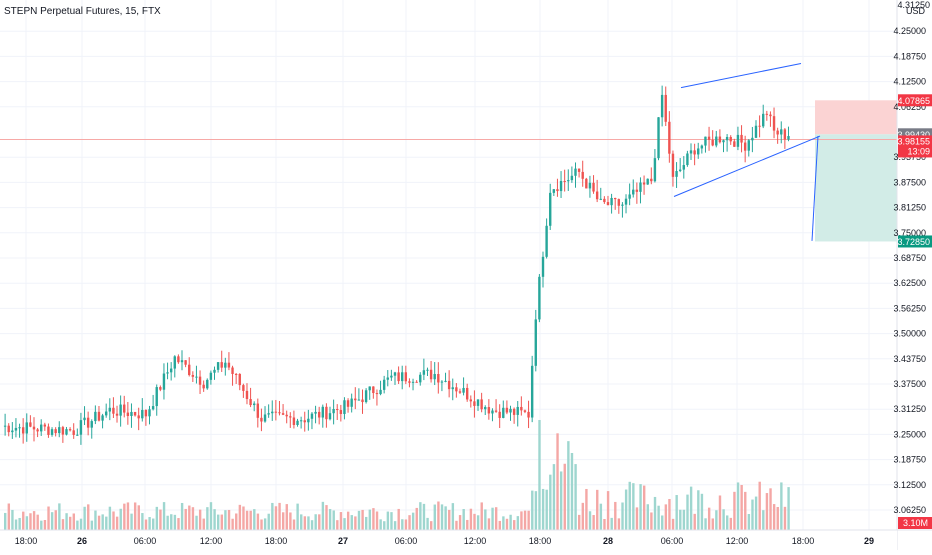 This screenshot has height=555, width=932. What do you see at coordinates (856, 117) in the screenshot?
I see `stop-loss-zone` at bounding box center [856, 117].